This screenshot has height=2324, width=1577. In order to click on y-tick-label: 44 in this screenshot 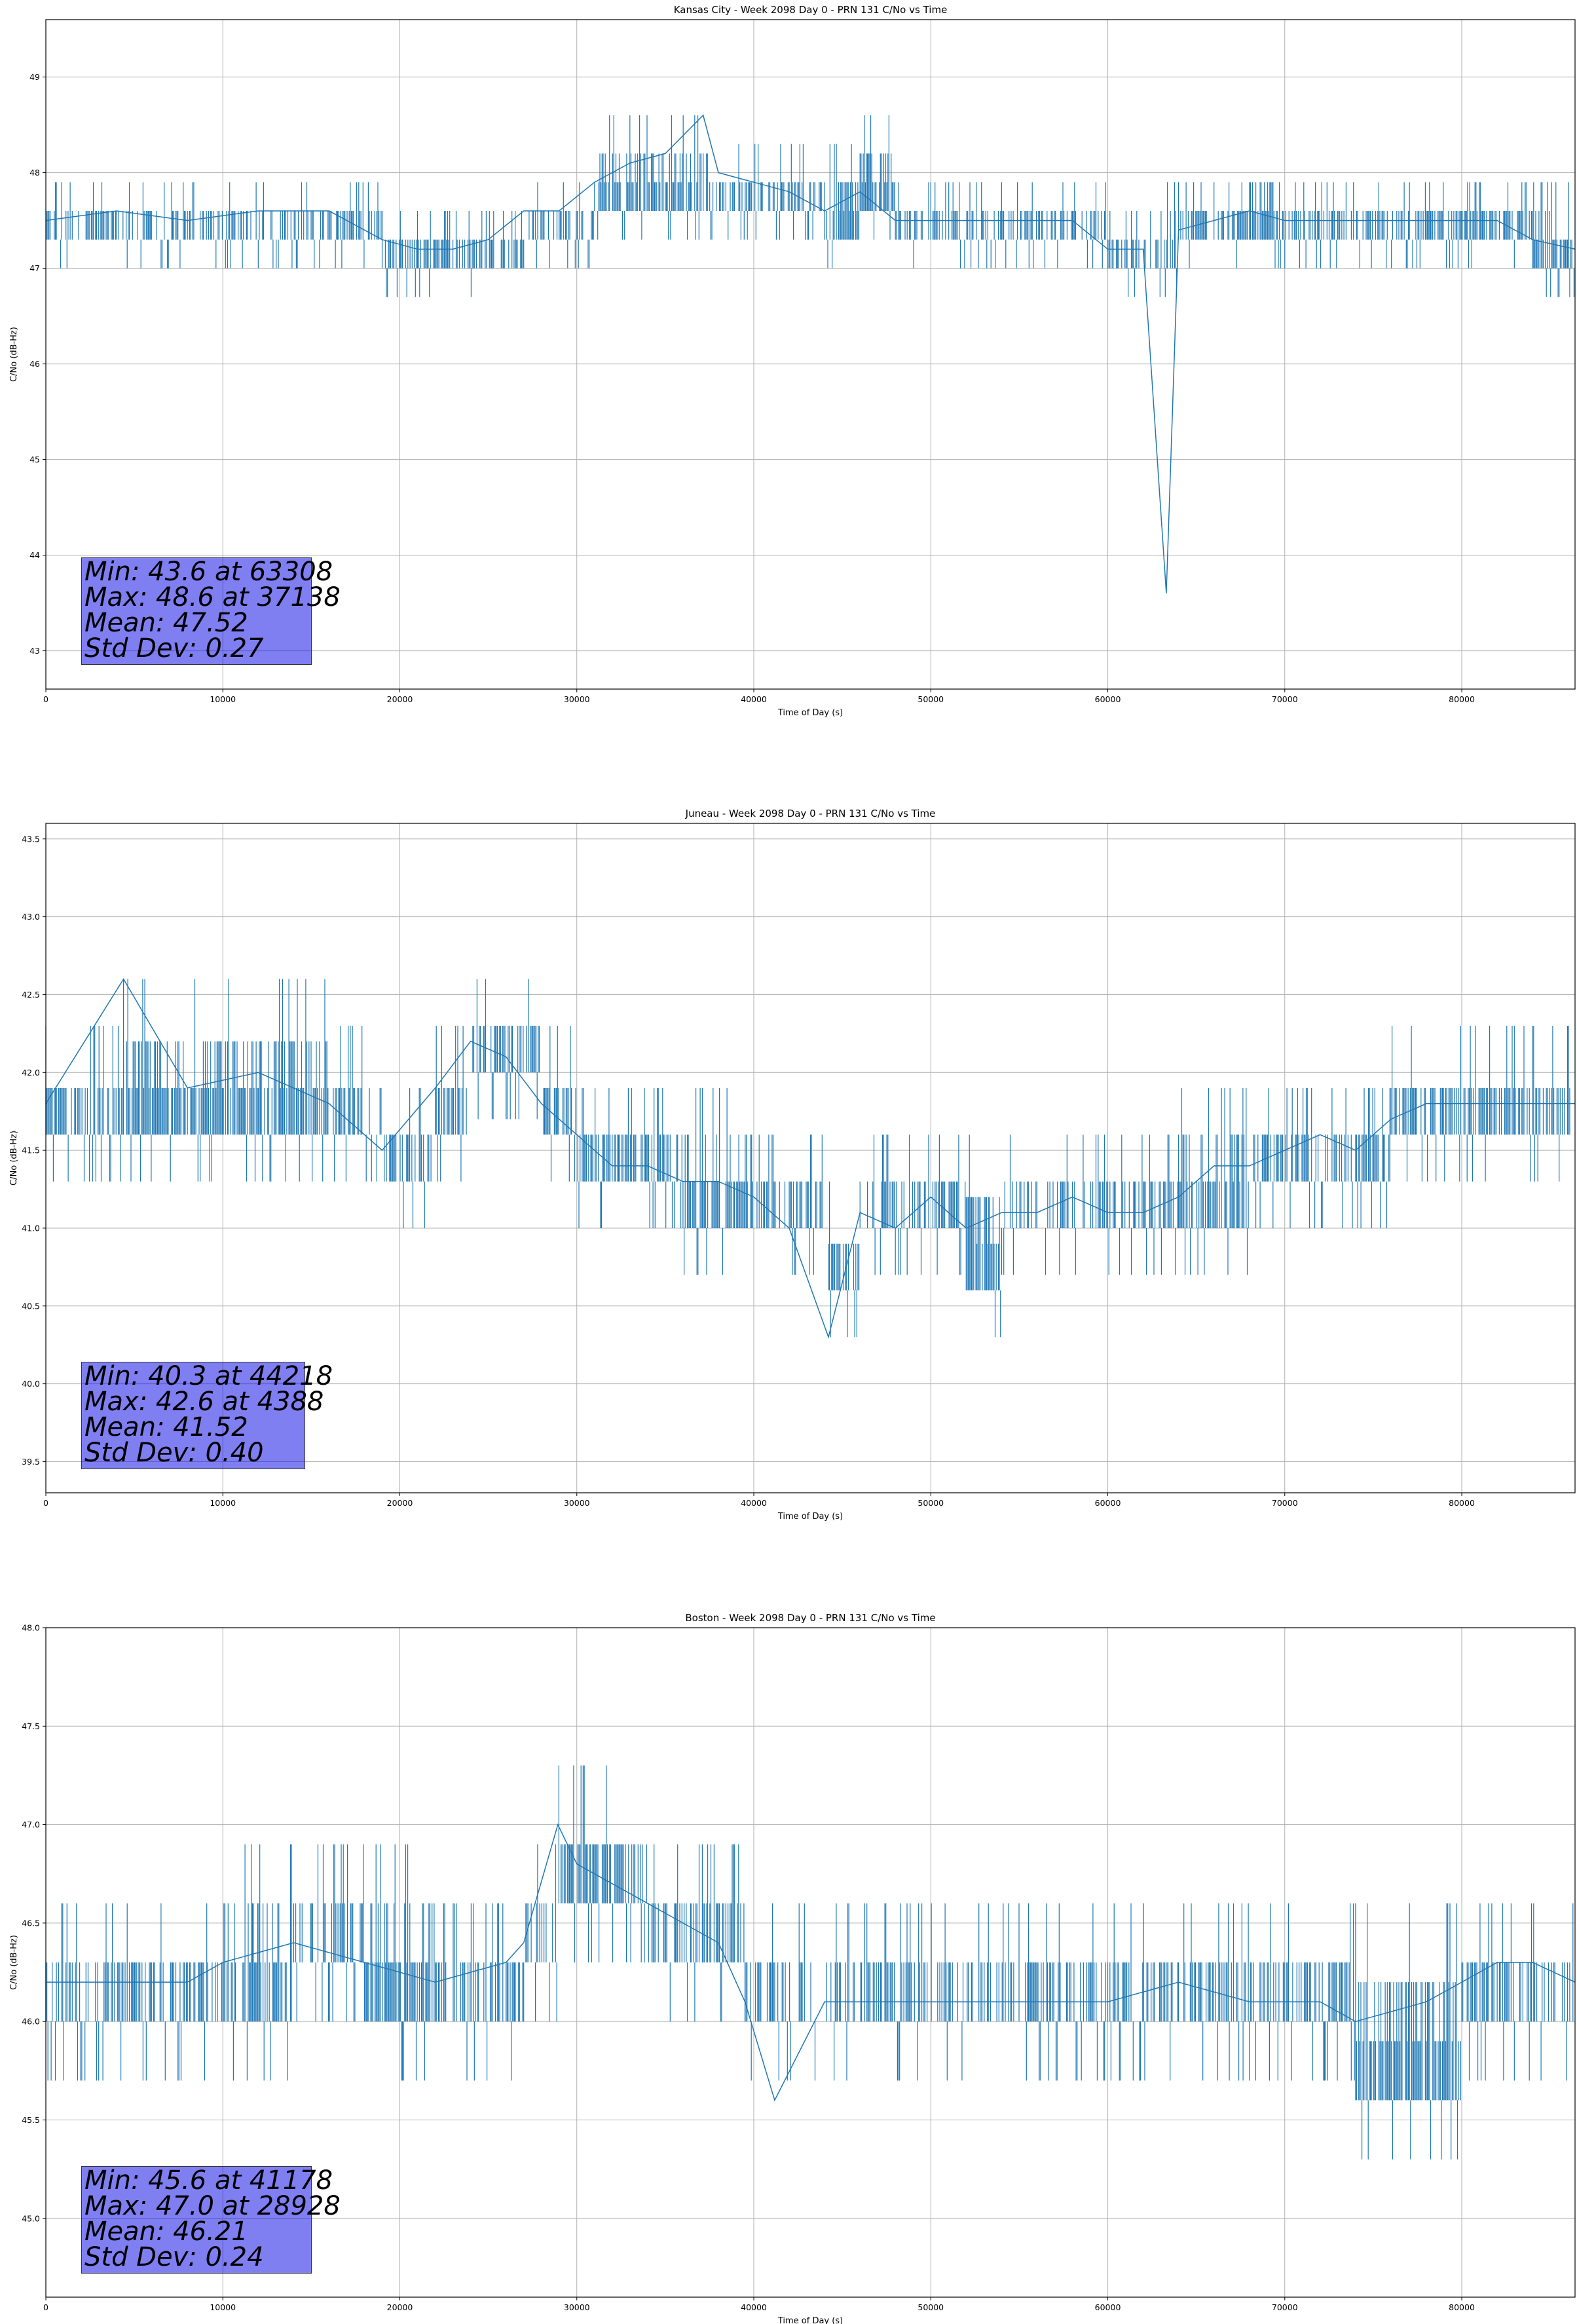, I will do `click(34, 555)`.